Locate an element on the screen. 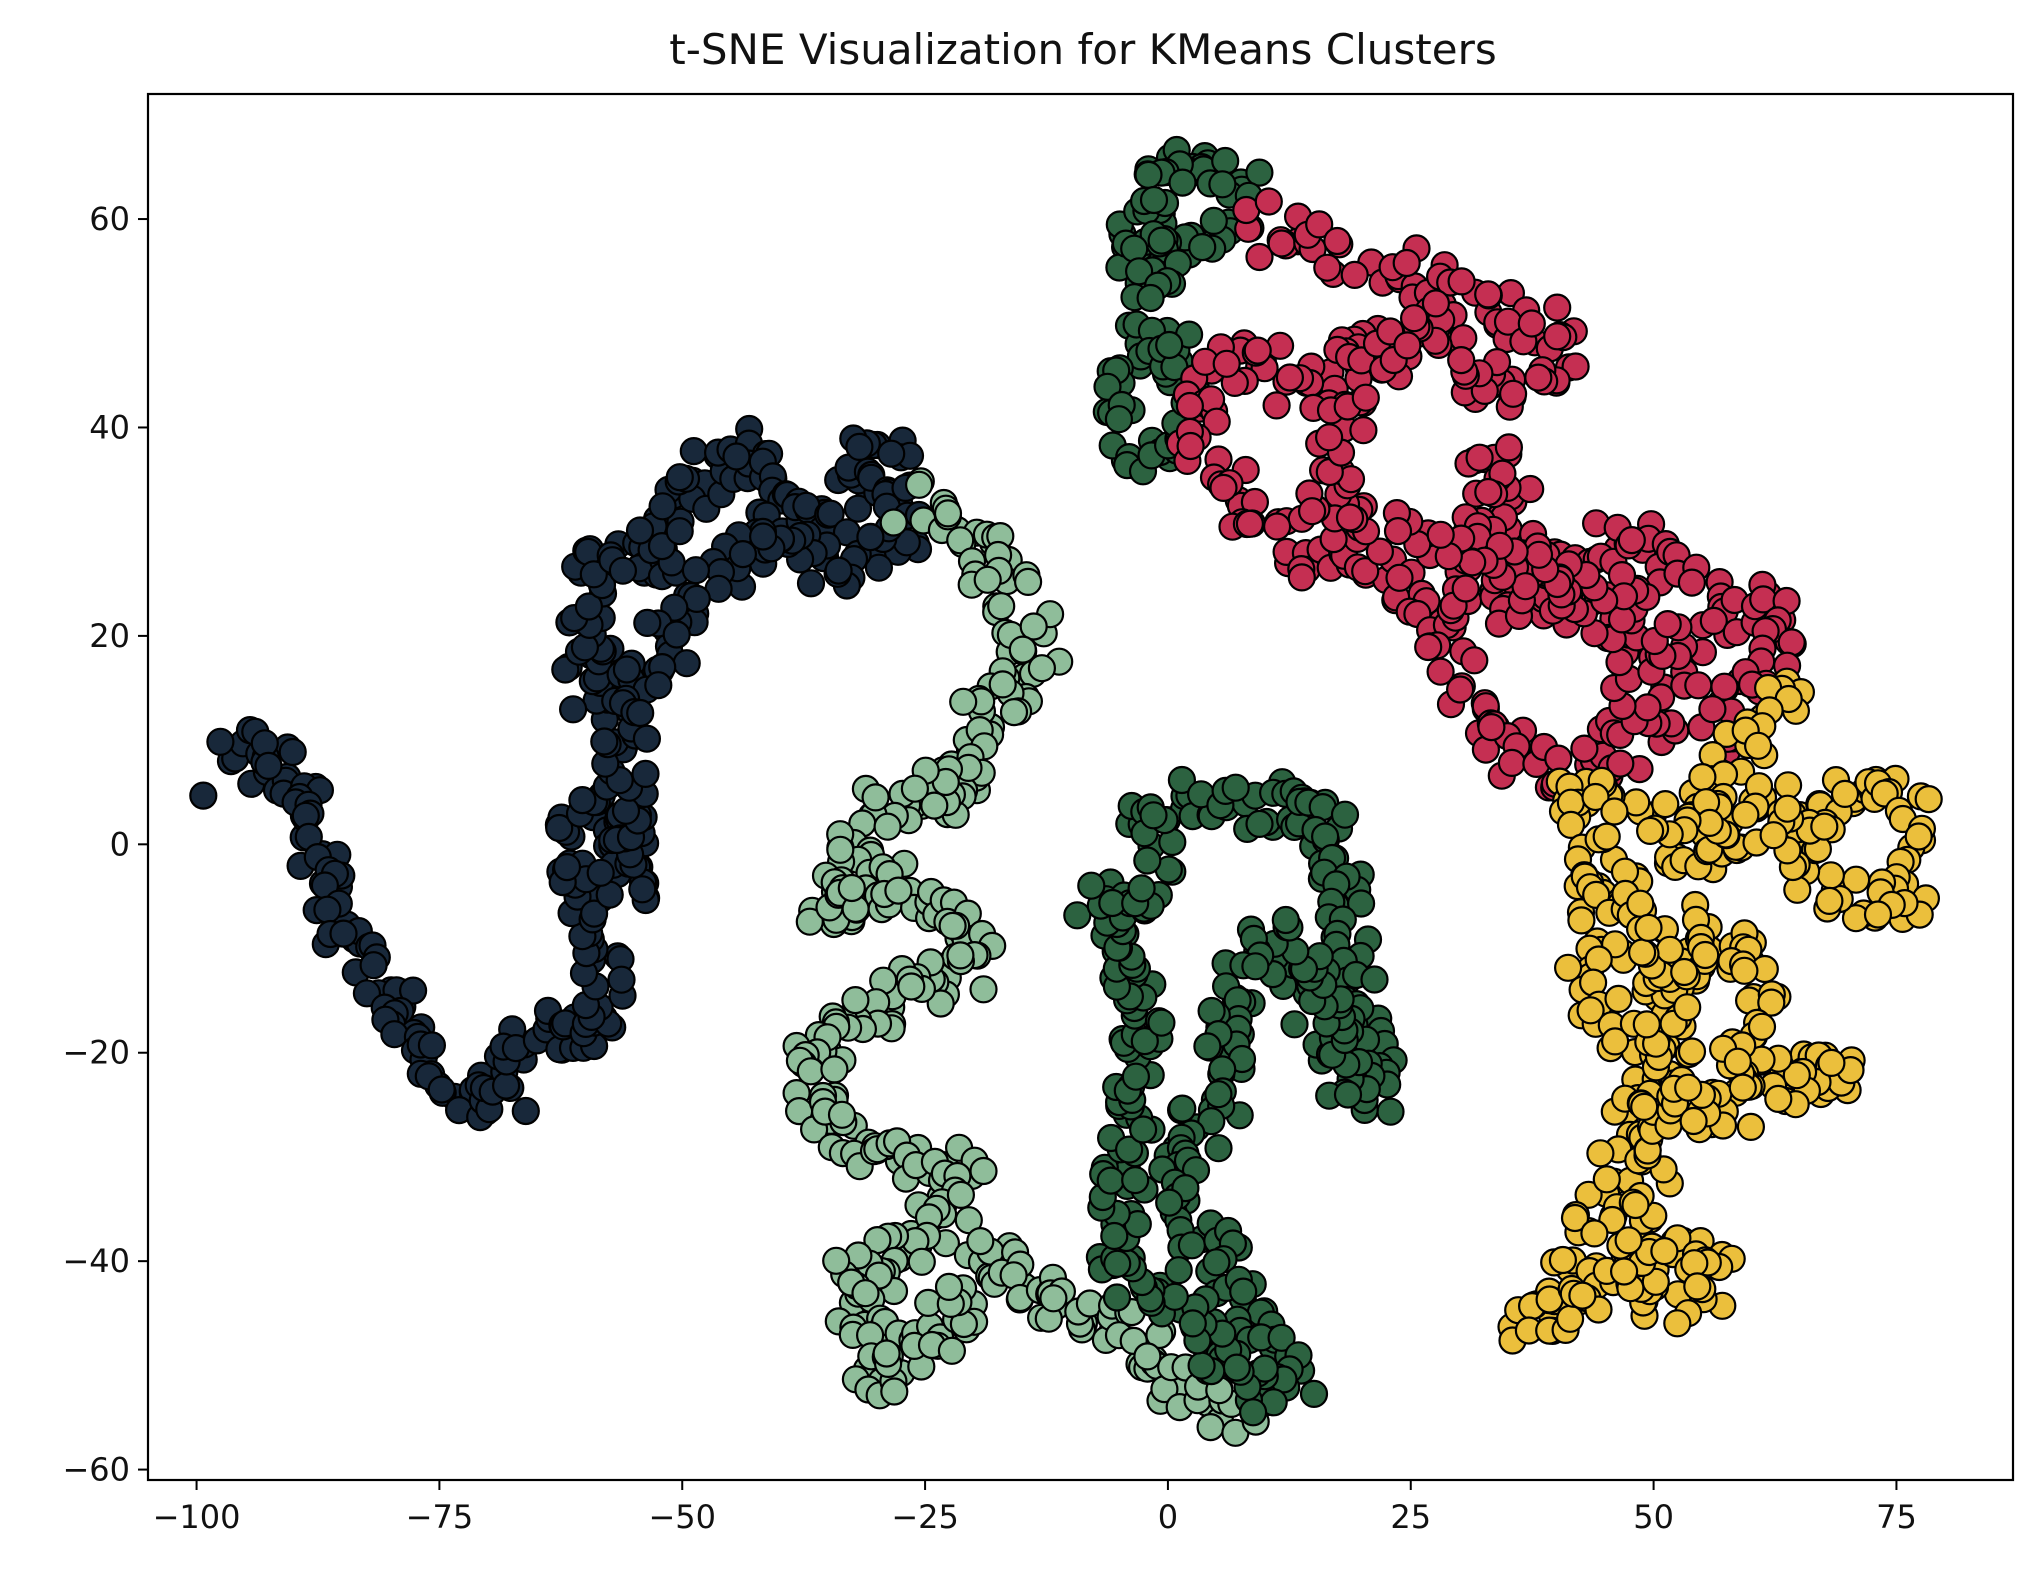  x-tick-label: −75 is located at coordinates (440, 1517).